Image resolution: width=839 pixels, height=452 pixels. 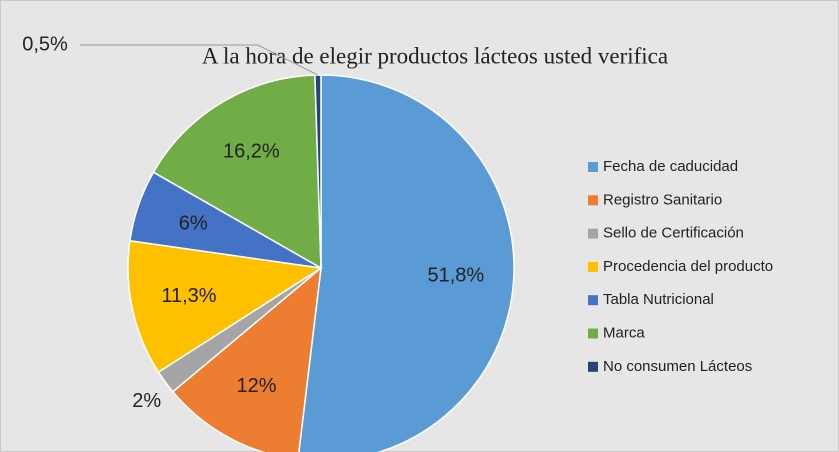 I want to click on legend-label: Tabla Nutricional, so click(x=658, y=299).